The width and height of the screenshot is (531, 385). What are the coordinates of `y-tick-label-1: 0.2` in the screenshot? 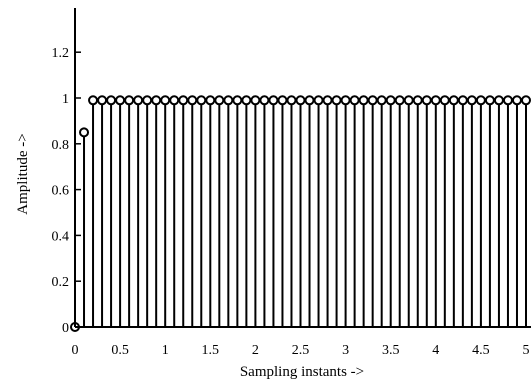 It's located at (61, 282).